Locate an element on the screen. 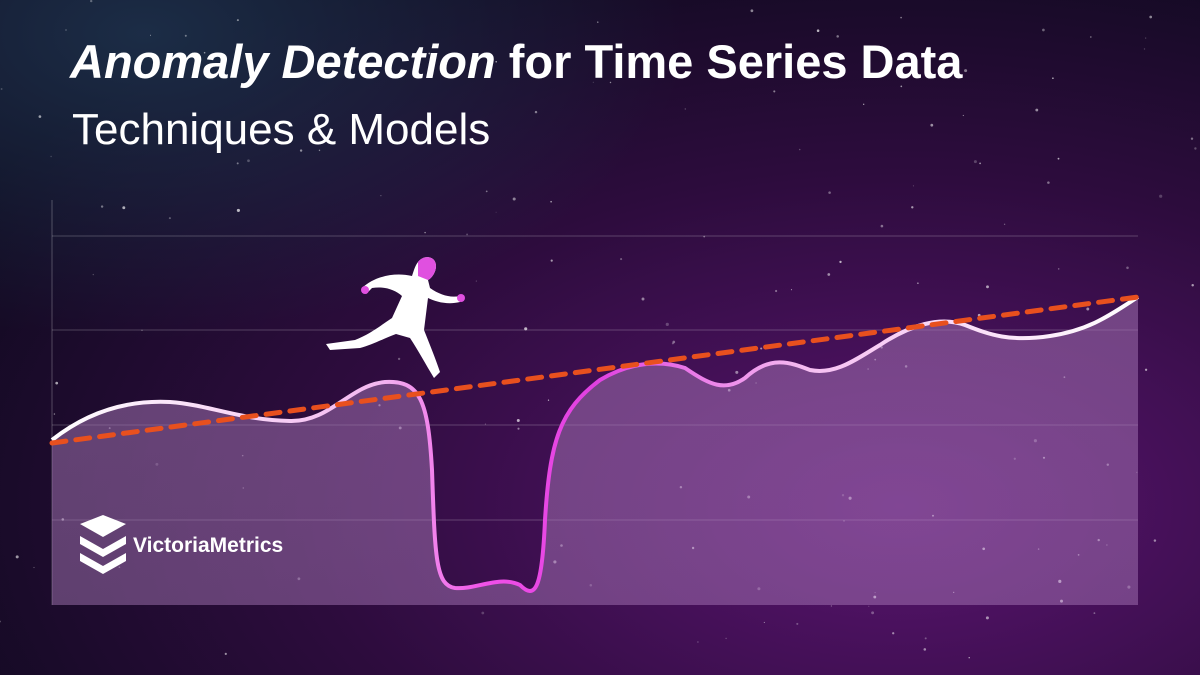  title: Anomaly Detection for Time Series Data is located at coordinates (516, 61).